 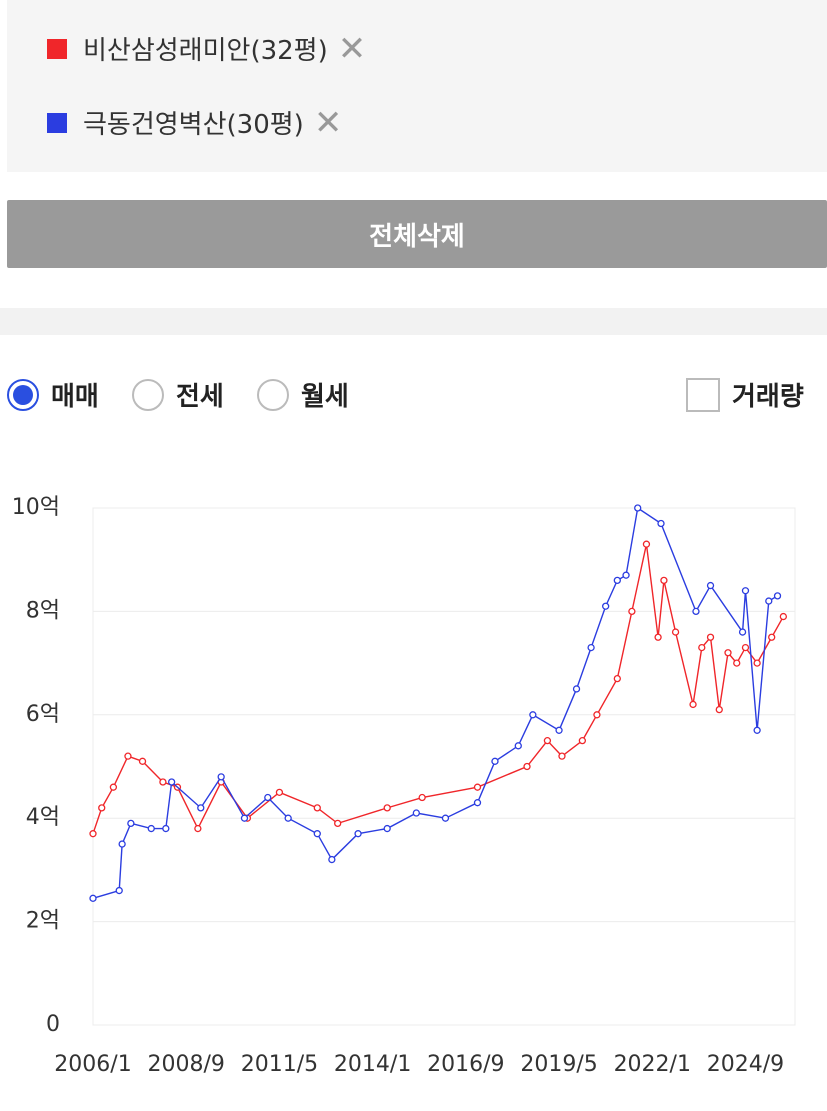 I want to click on x-tick-label: 2006/1, so click(x=92, y=1064).